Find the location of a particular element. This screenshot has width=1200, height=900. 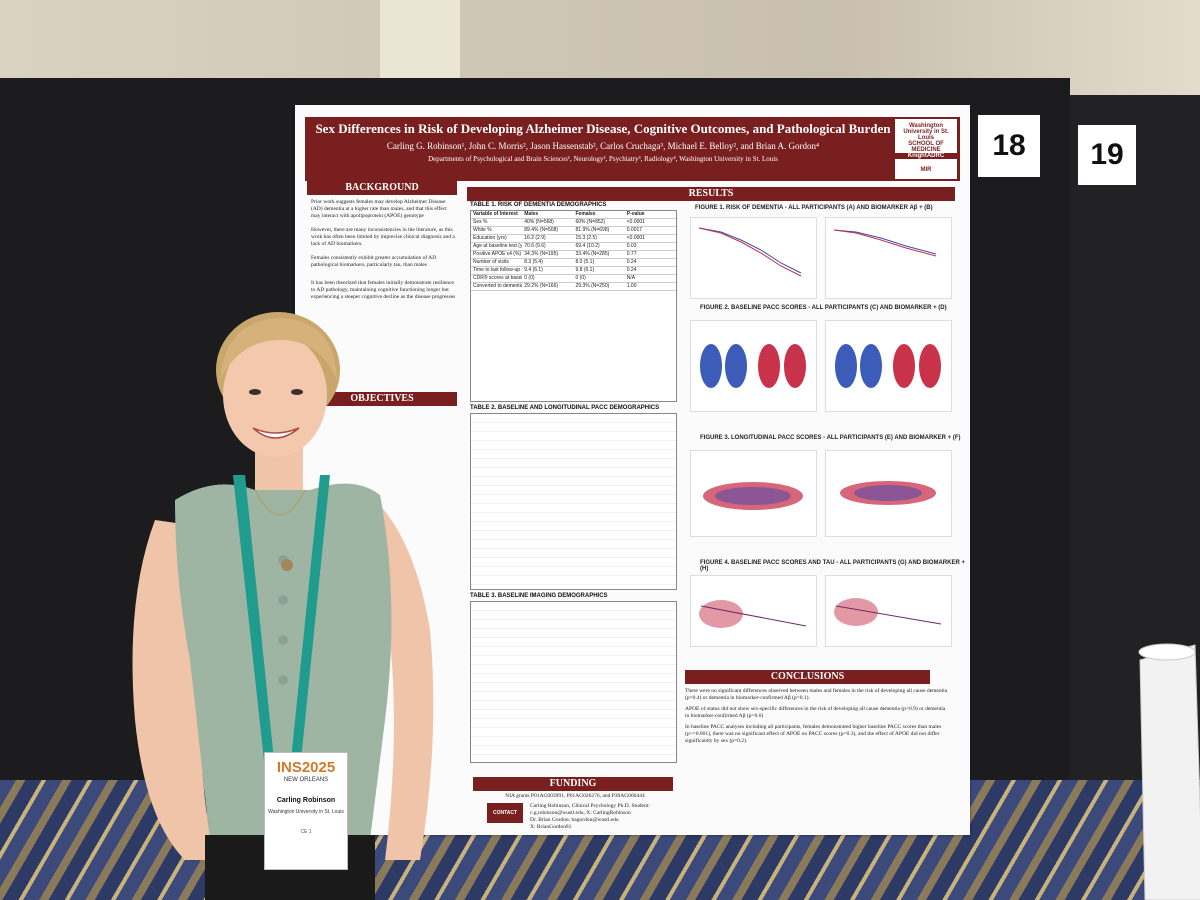

table-cell: 9.8 (6.1) is located at coordinates (585, 270).